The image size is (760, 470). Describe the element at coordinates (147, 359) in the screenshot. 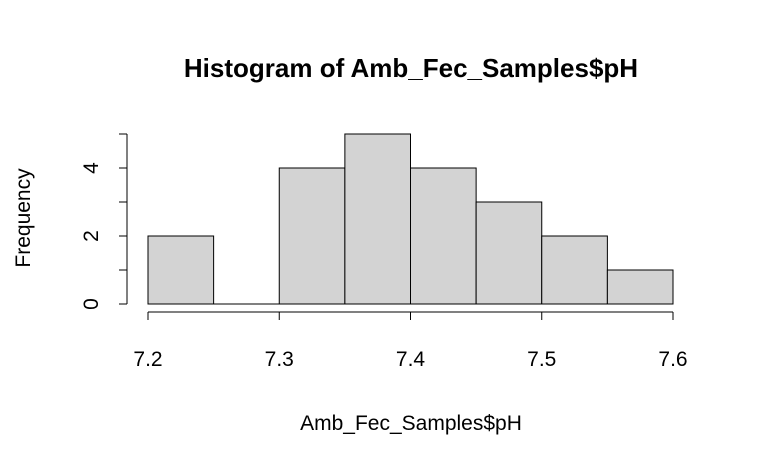

I see `x-tick-label: 7.2` at that location.